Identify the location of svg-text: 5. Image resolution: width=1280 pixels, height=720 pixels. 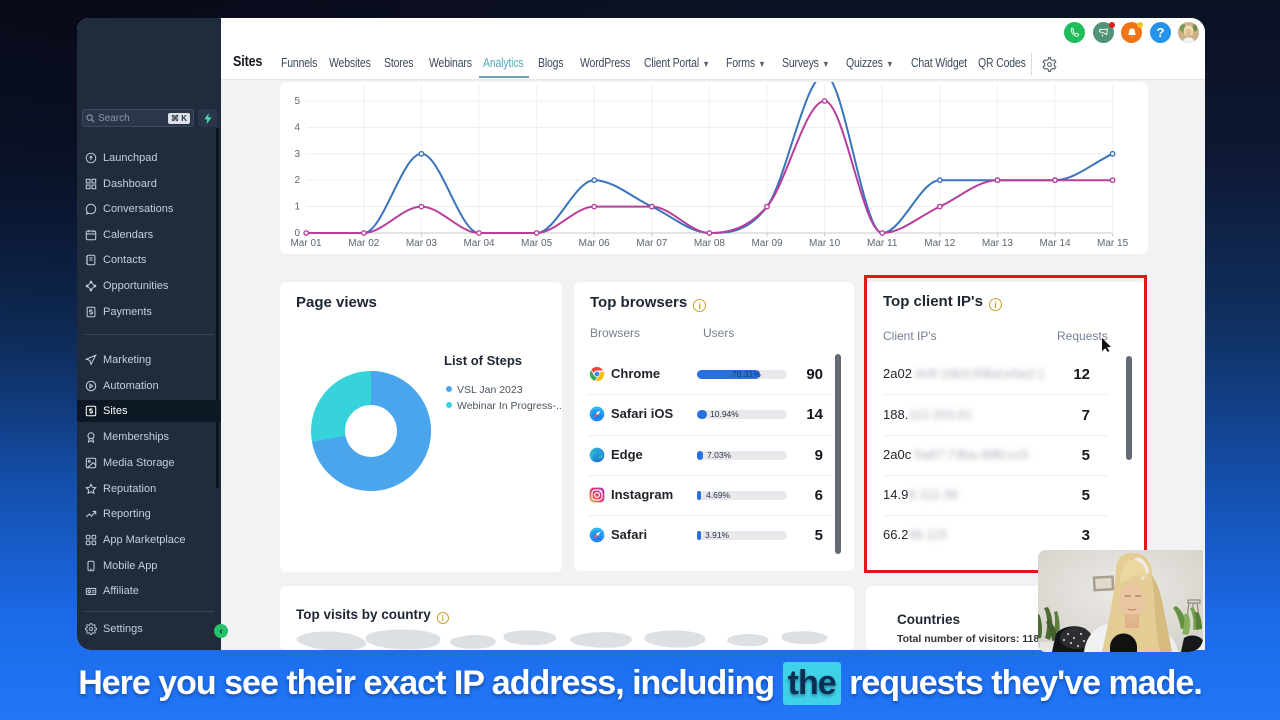
(297, 101).